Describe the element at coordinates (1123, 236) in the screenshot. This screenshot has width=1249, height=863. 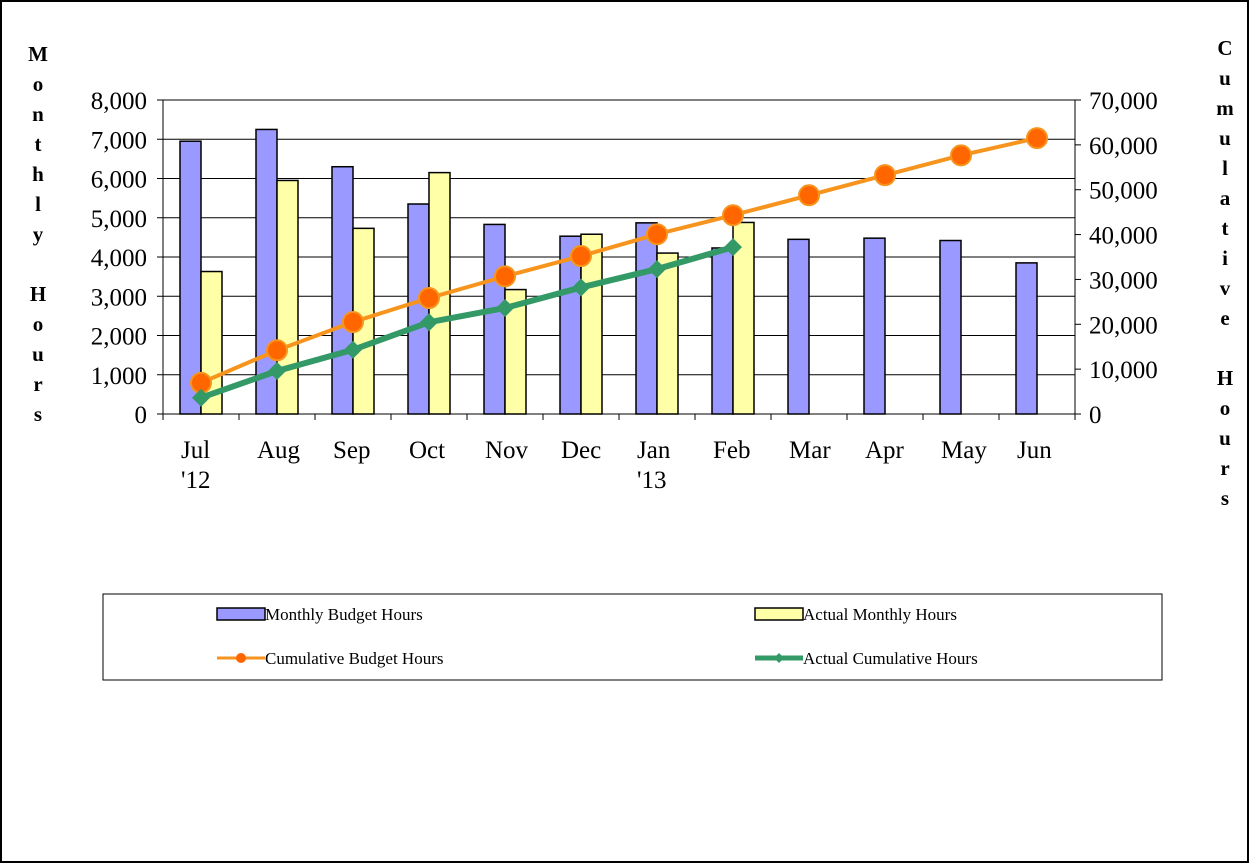
I see `y2-tick-label: 40,000` at that location.